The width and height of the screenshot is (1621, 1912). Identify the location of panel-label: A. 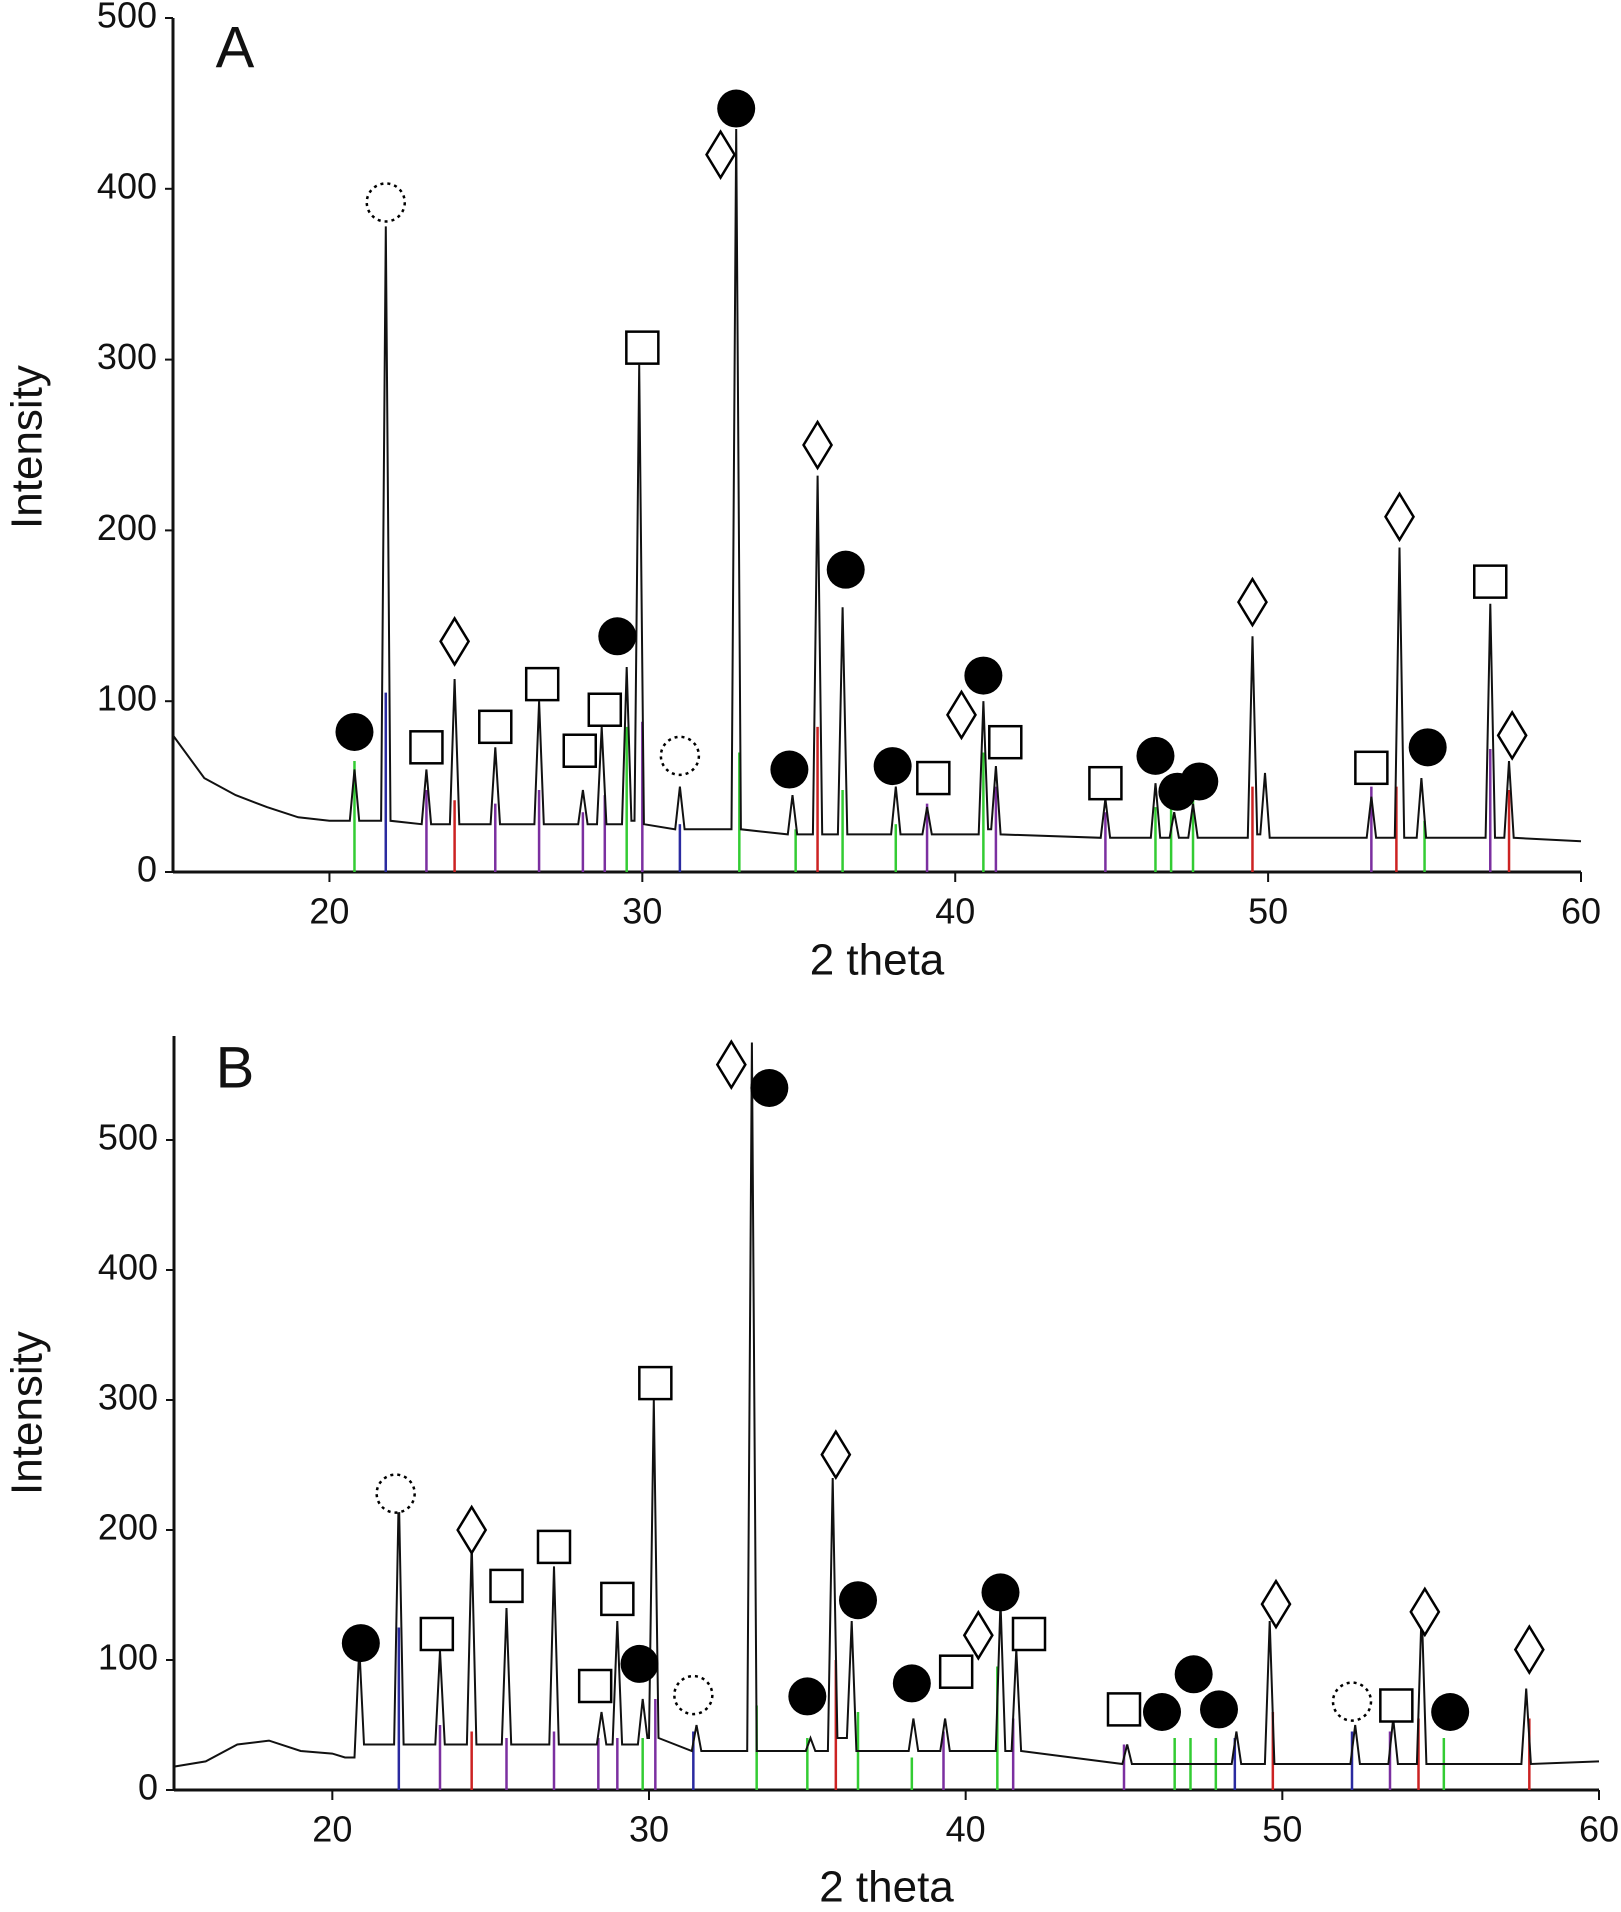
(235, 47).